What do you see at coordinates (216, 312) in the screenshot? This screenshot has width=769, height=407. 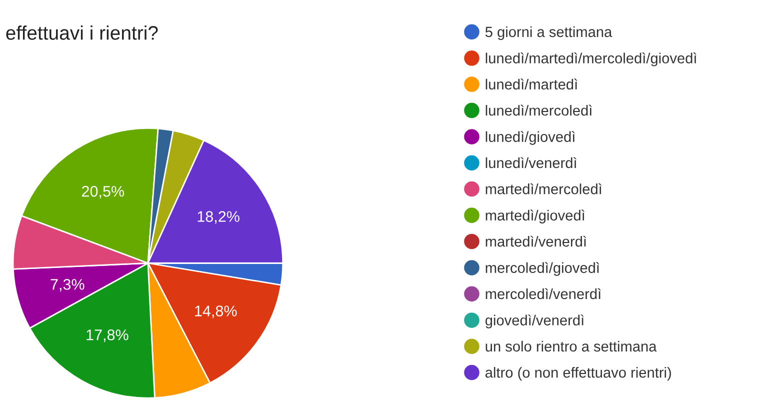 I see `data-label: 14,8%` at bounding box center [216, 312].